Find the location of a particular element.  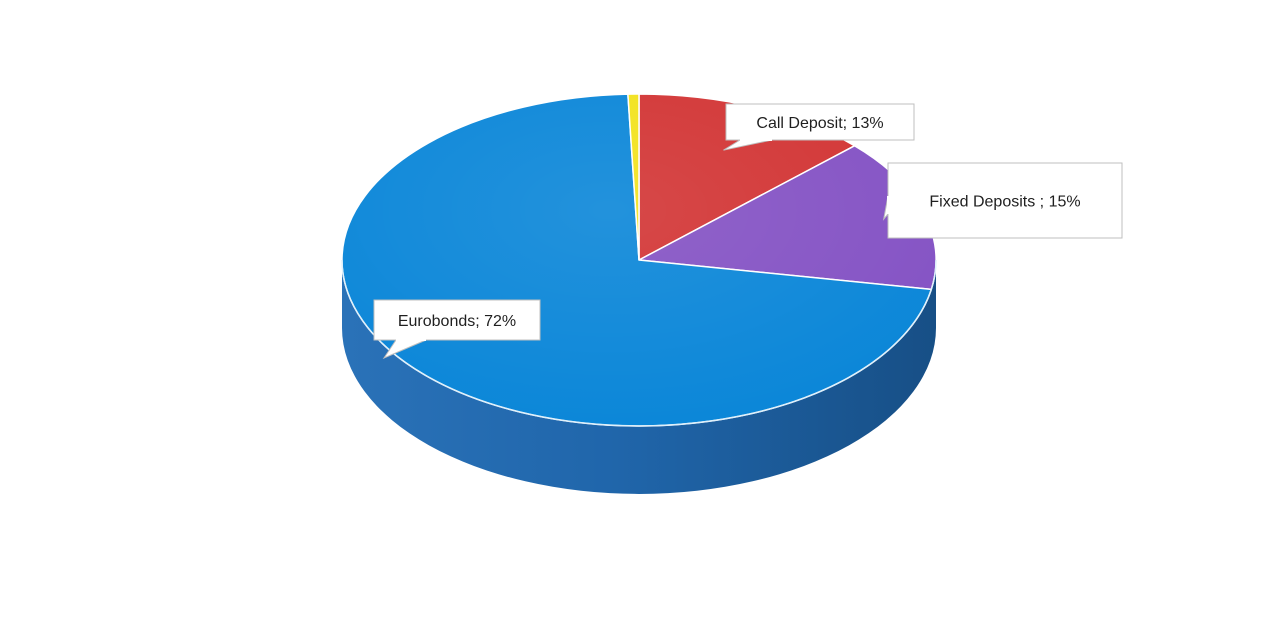

data-label-call-deposit: Call Deposit; 13% is located at coordinates (819, 123).